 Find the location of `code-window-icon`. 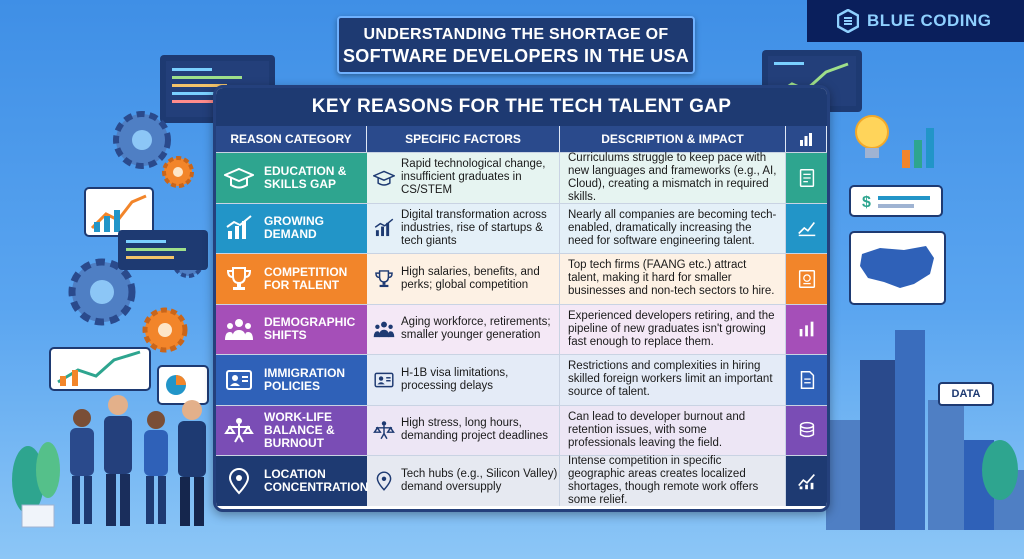

code-window-icon is located at coordinates (163, 250).